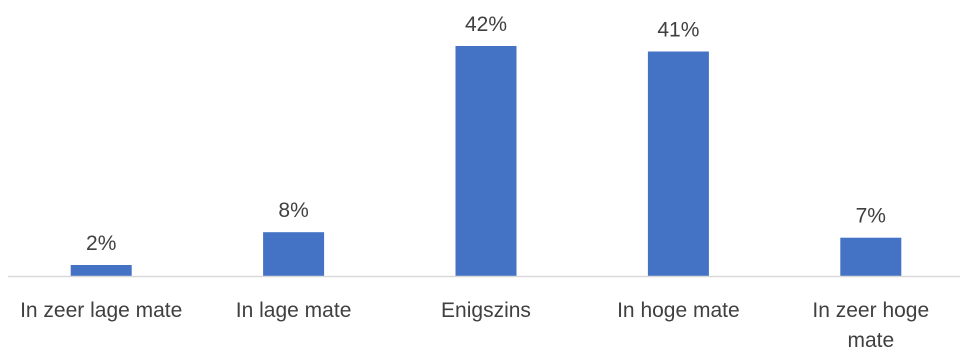  What do you see at coordinates (101, 310) in the screenshot?
I see `category-label-0: In zeer lage mate` at bounding box center [101, 310].